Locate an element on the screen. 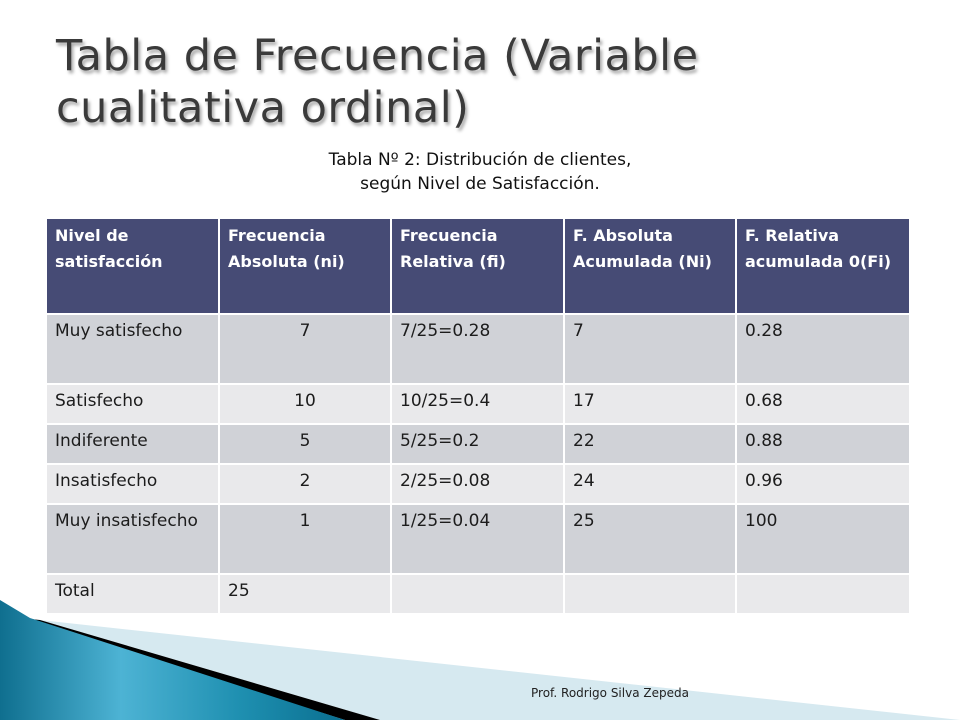 The image size is (960, 720). table-row-total: Total 25 is located at coordinates (478, 594).